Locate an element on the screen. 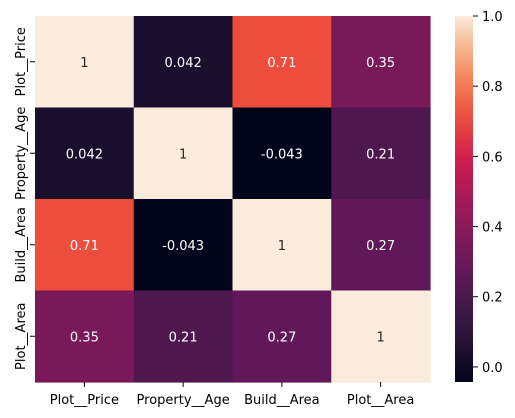 This screenshot has height=418, width=515. cell-annotation-r3-c3: 1 is located at coordinates (380, 337).